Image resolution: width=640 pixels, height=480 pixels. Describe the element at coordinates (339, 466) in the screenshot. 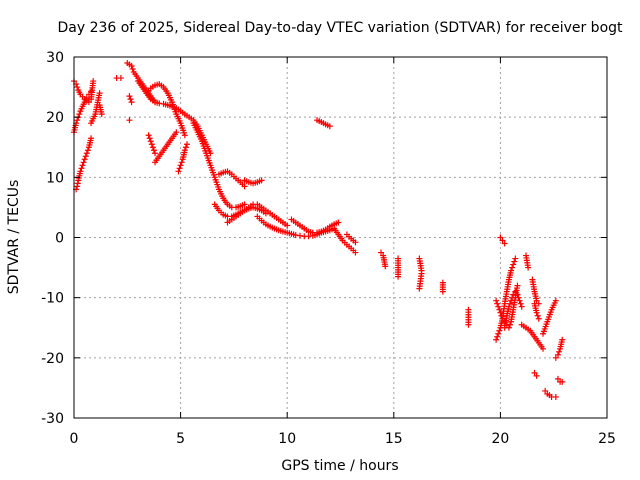

I see `x-axis-label: GPS time / hours` at that location.